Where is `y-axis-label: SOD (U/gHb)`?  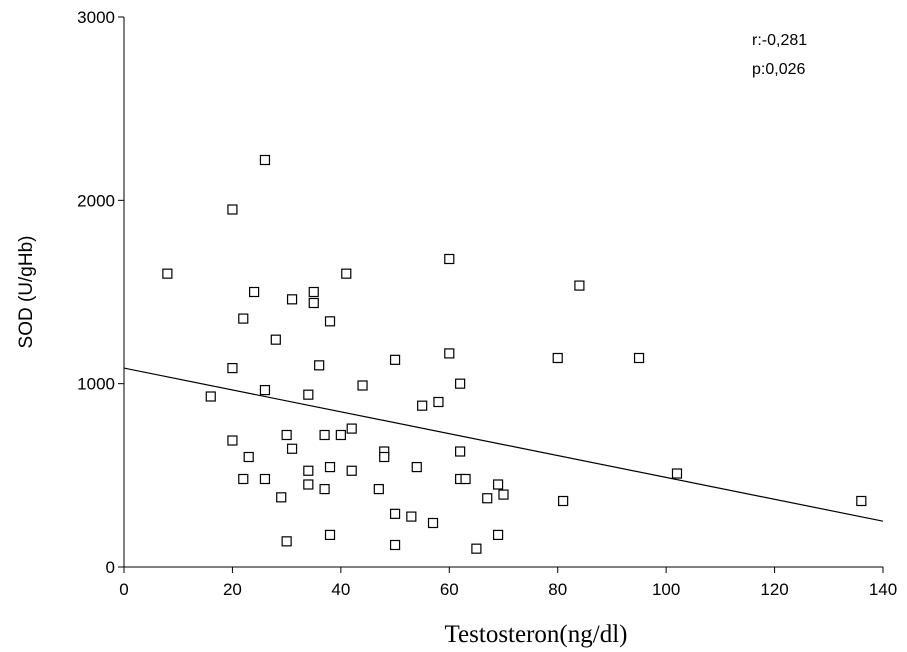
y-axis-label: SOD (U/gHb) is located at coordinates (26, 292).